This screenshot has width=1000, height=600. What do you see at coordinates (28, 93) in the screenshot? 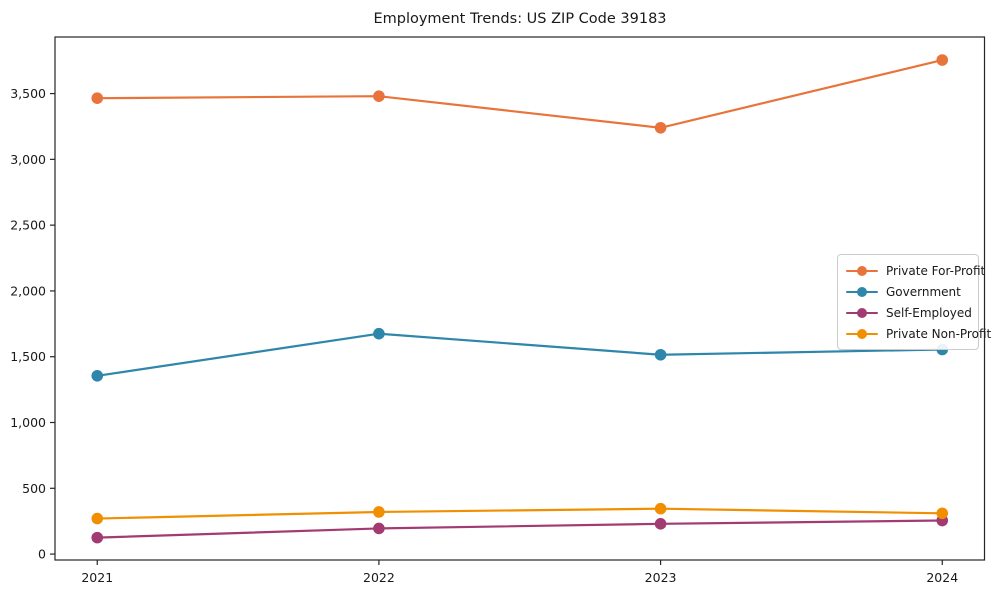
I see `y-tick-label: 3,500` at bounding box center [28, 93].